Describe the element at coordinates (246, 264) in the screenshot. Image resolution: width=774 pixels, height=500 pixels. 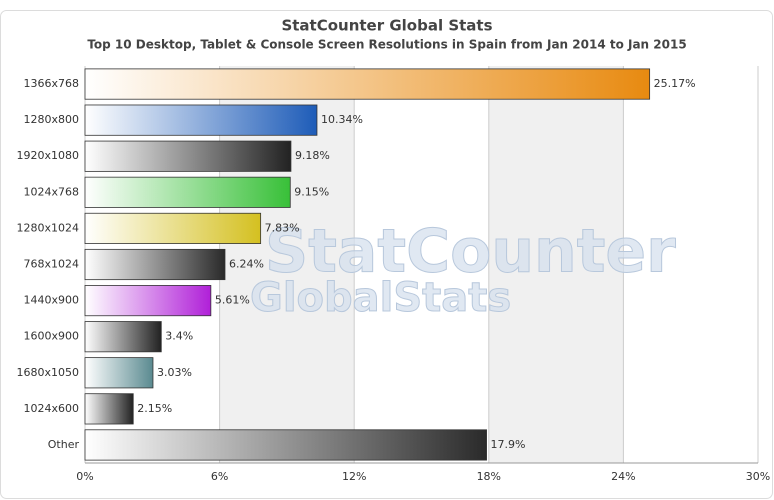
I see `value-label: 6.24%` at that location.